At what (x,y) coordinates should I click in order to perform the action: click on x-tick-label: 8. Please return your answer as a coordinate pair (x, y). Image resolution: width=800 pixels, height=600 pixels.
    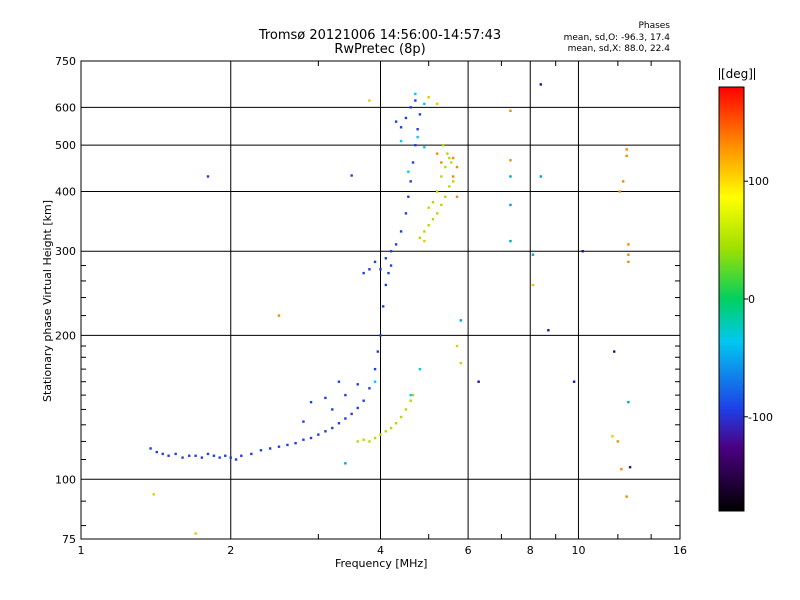
    Looking at the image, I should click on (530, 550).